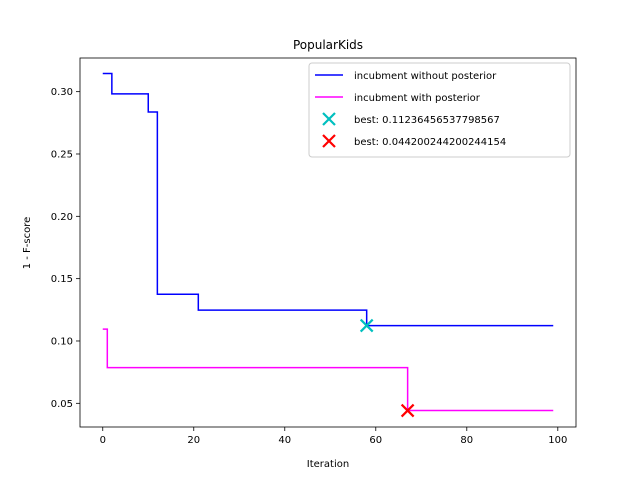 The height and width of the screenshot is (480, 640). I want to click on legend-label: incubment without posterior, so click(425, 76).